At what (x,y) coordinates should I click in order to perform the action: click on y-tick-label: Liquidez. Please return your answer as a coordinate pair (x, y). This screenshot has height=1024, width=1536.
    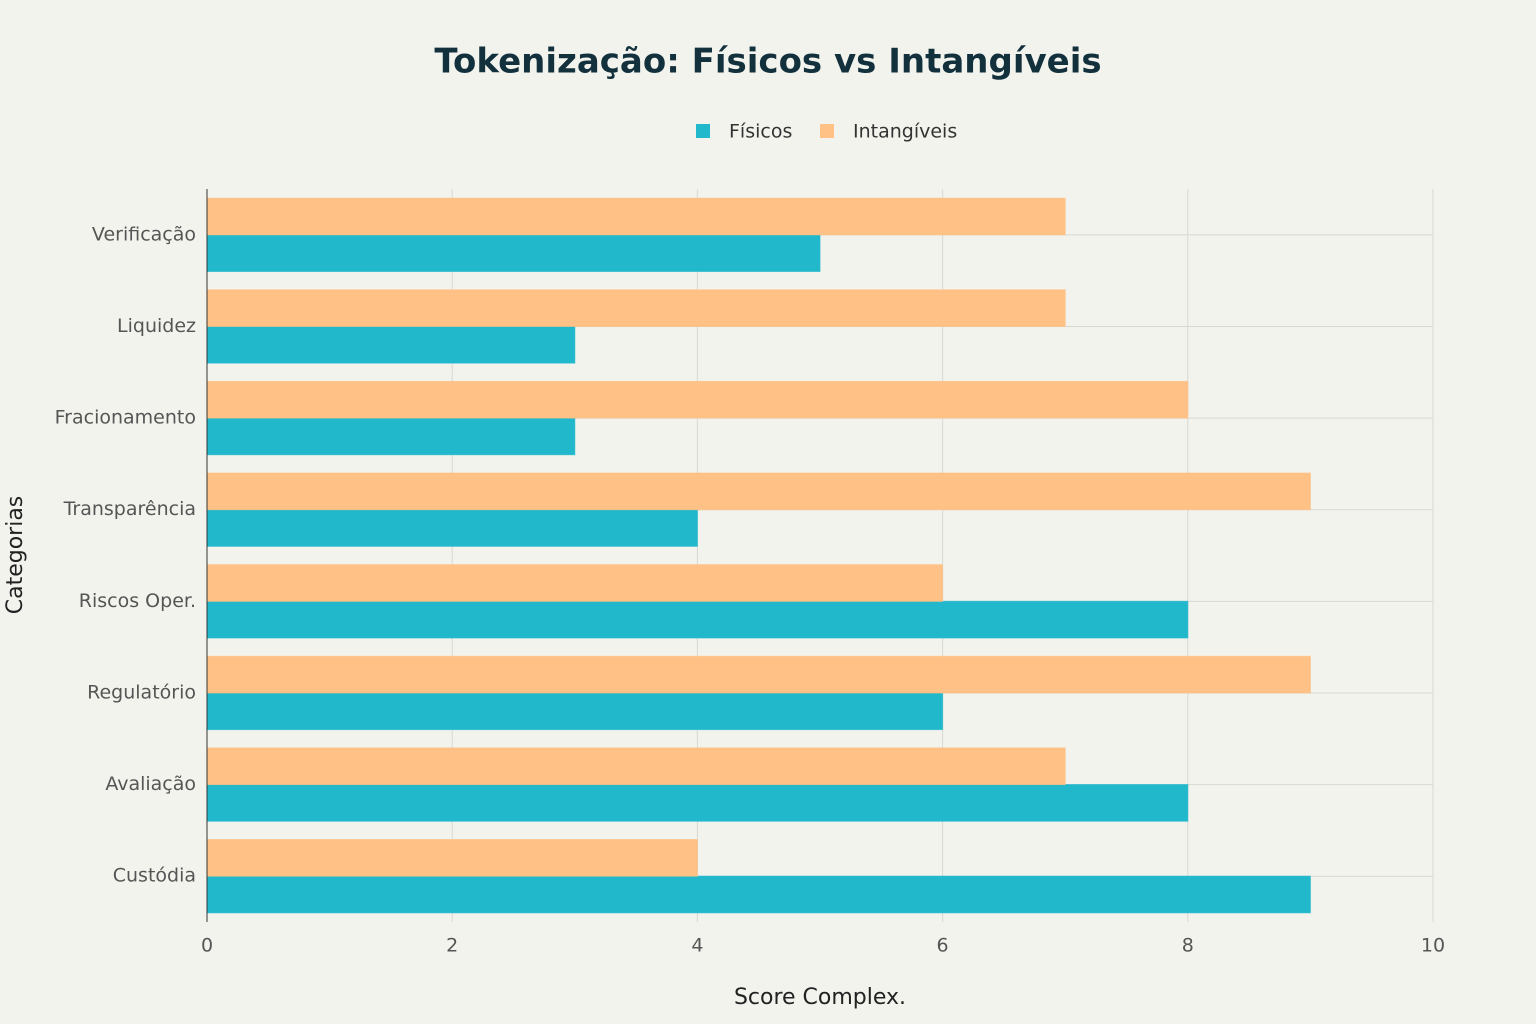
    Looking at the image, I should click on (156, 326).